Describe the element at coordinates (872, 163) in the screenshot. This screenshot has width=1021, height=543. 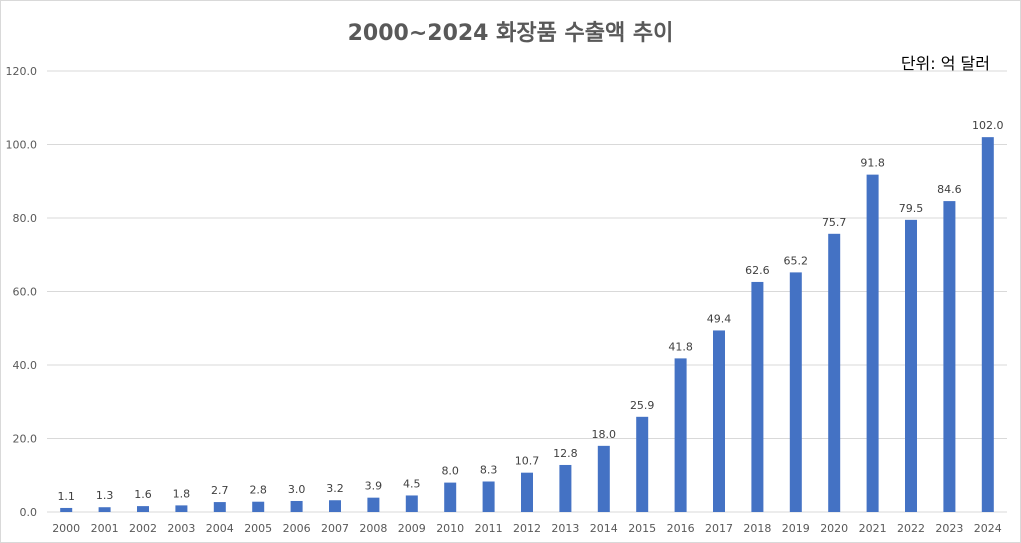
I see `data-label: 91.8` at that location.